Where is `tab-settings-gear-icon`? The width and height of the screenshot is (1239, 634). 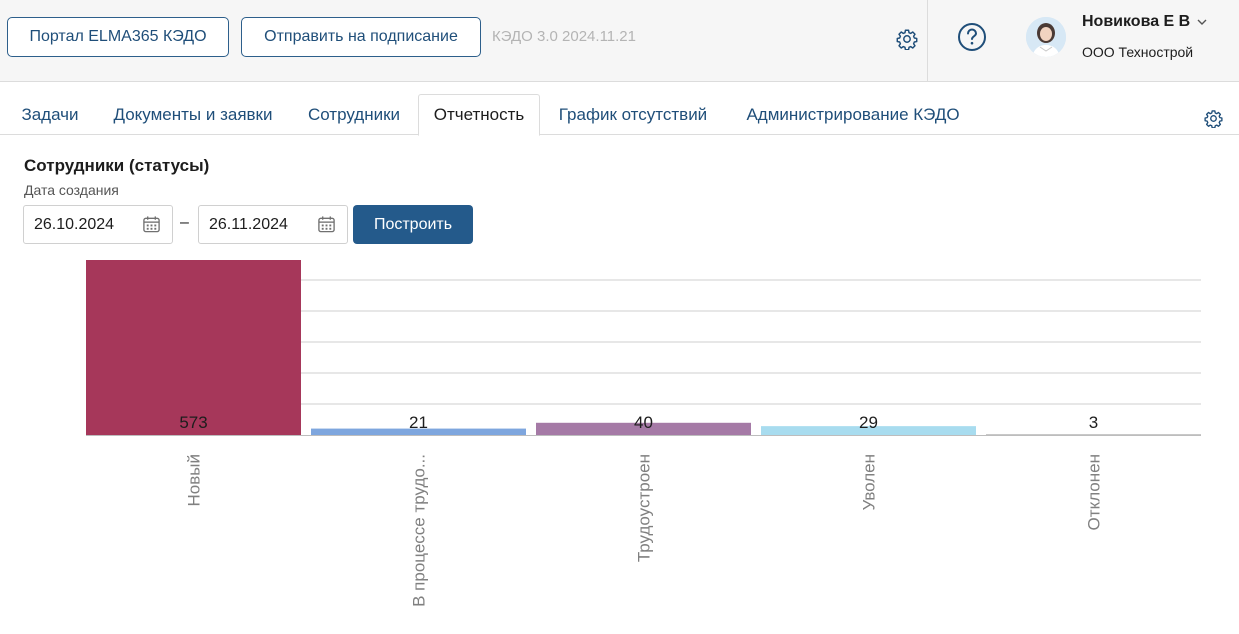 tab-settings-gear-icon is located at coordinates (1213, 118).